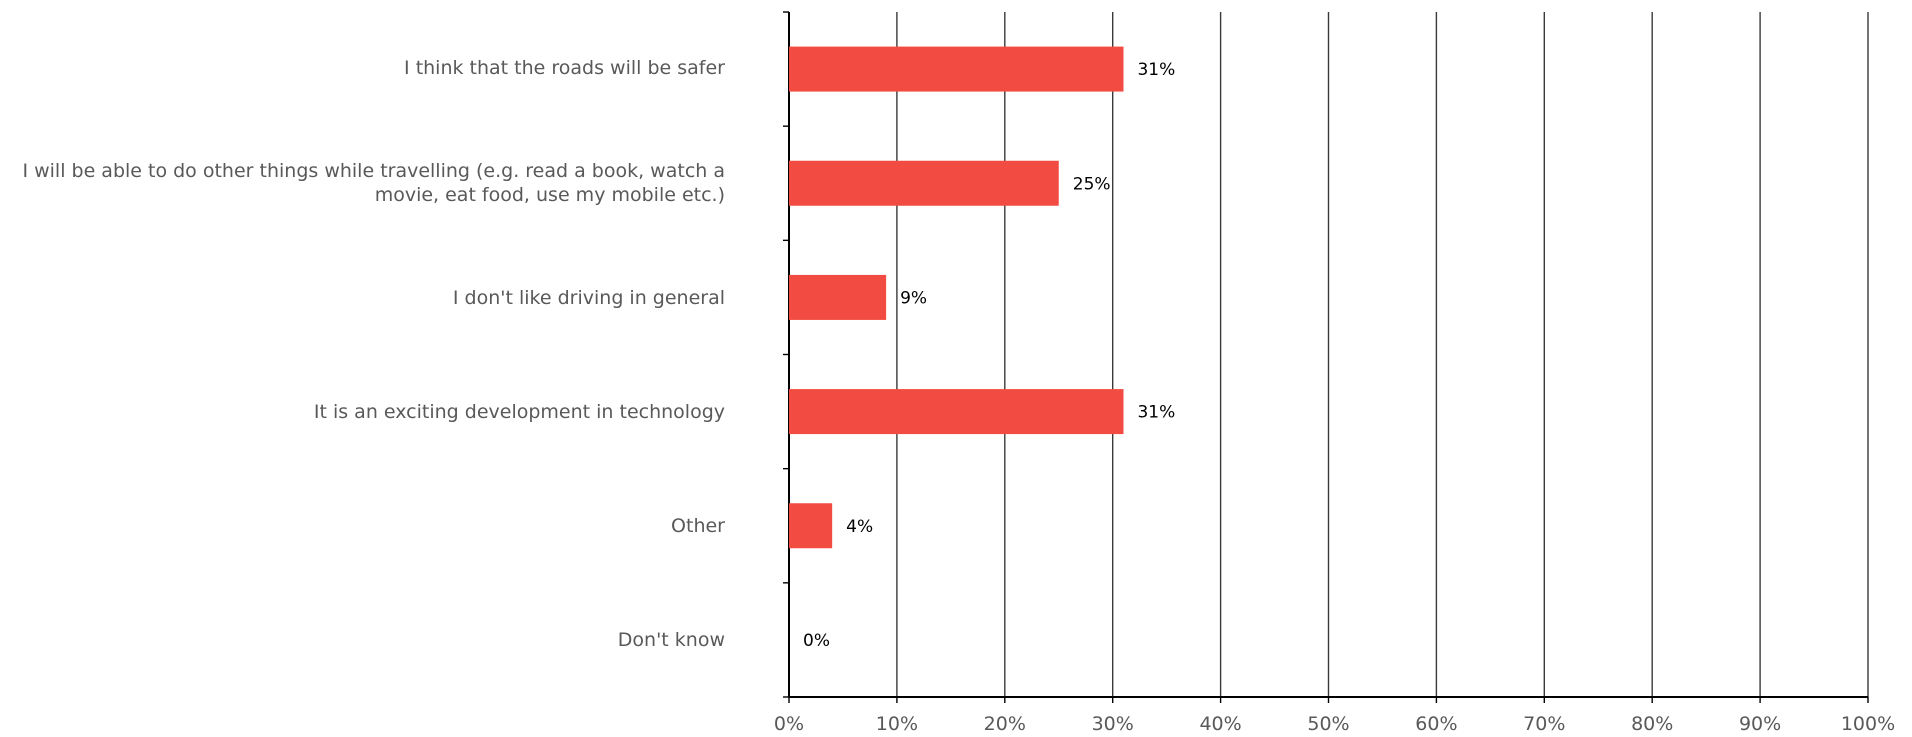  I want to click on x-tick-label: 70%, so click(1544, 723).